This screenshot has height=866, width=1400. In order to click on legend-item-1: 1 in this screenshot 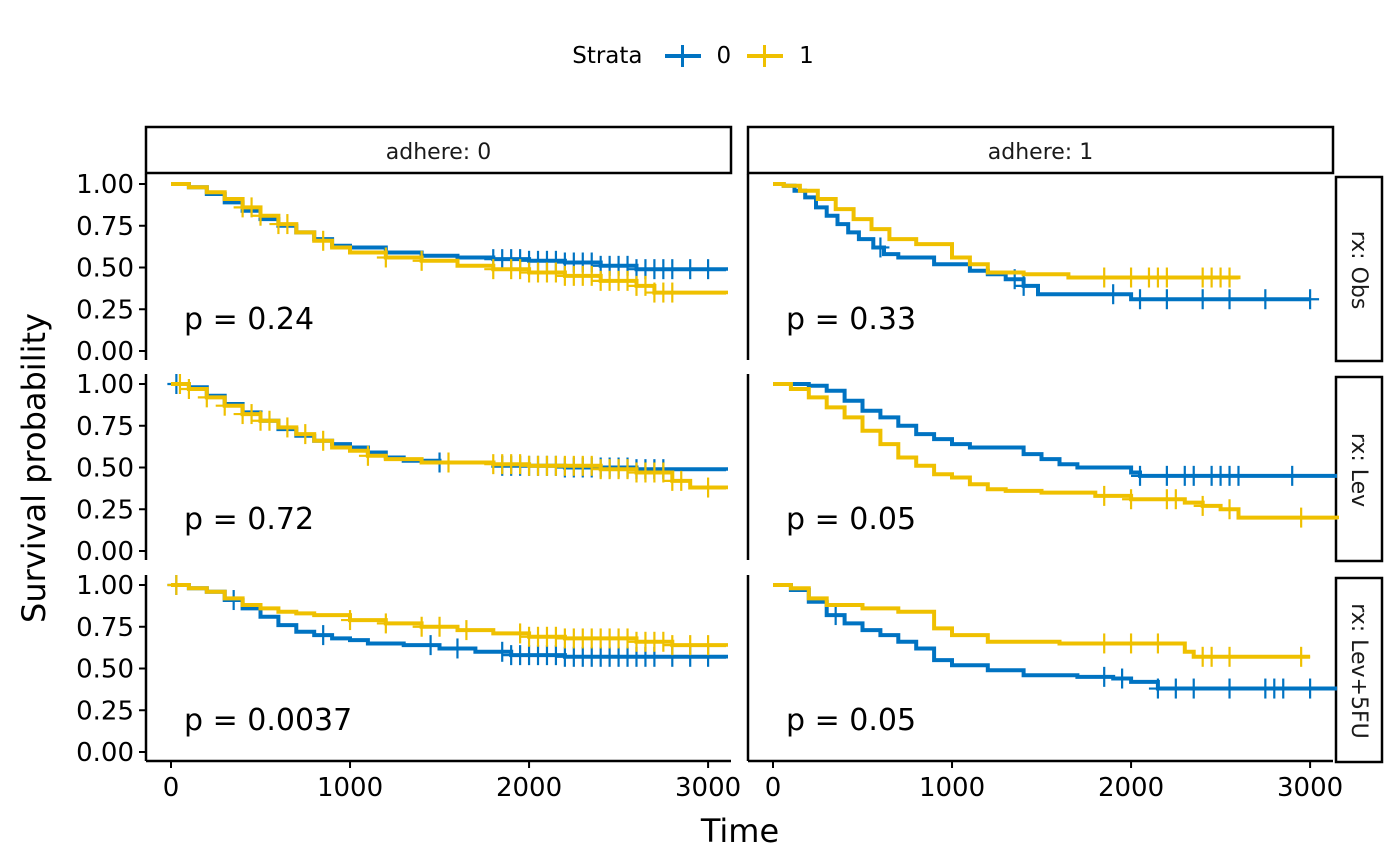, I will do `click(779, 56)`.